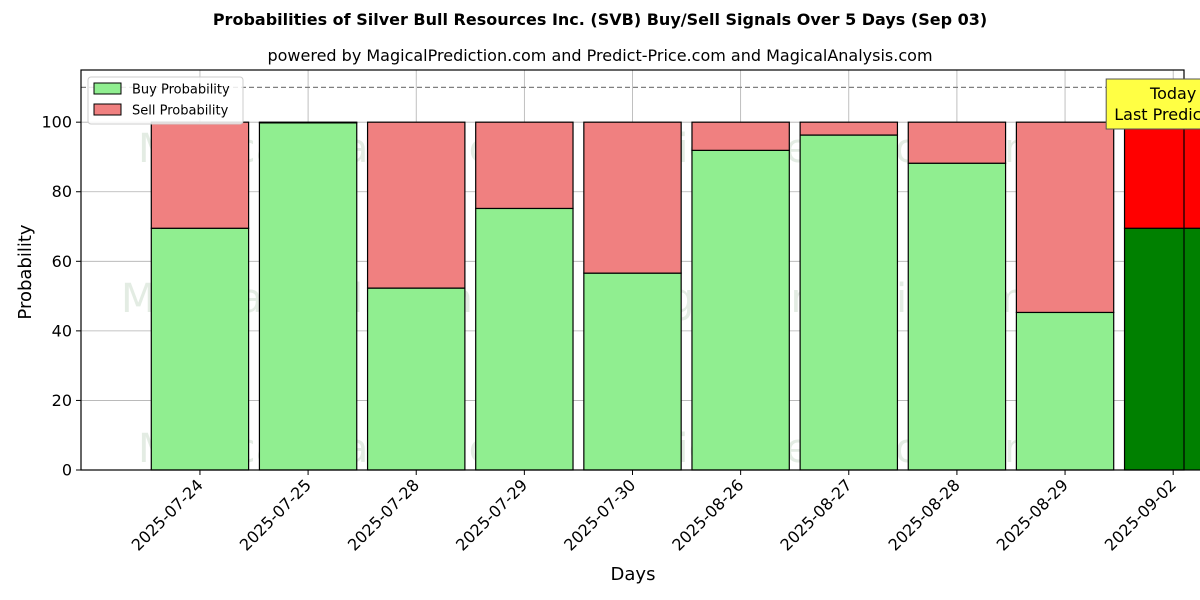  Describe the element at coordinates (491, 514) in the screenshot. I see `x-tick-label: 2025-07-29` at that location.